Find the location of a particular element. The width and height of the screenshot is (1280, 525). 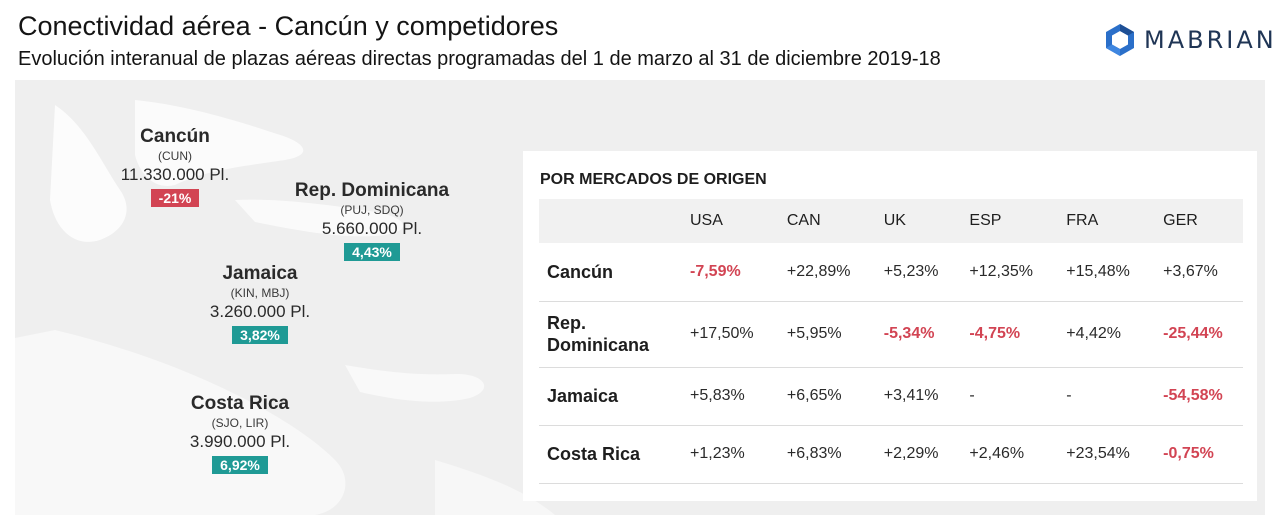

region-code: (CUN) is located at coordinates (175, 156).